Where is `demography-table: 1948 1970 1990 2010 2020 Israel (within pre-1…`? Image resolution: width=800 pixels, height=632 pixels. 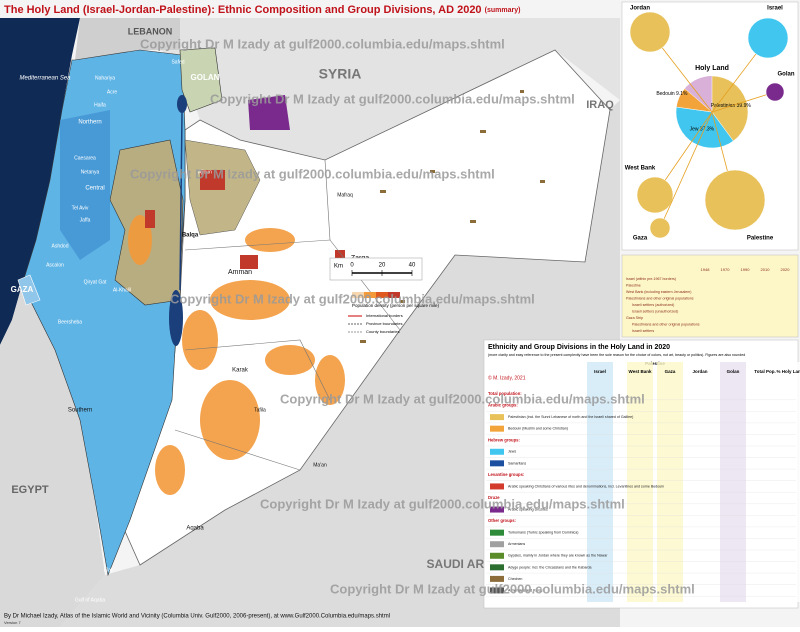 demography-table: 1948 1970 1990 2010 2020 Israel (within pre-1… is located at coordinates (710, 296).